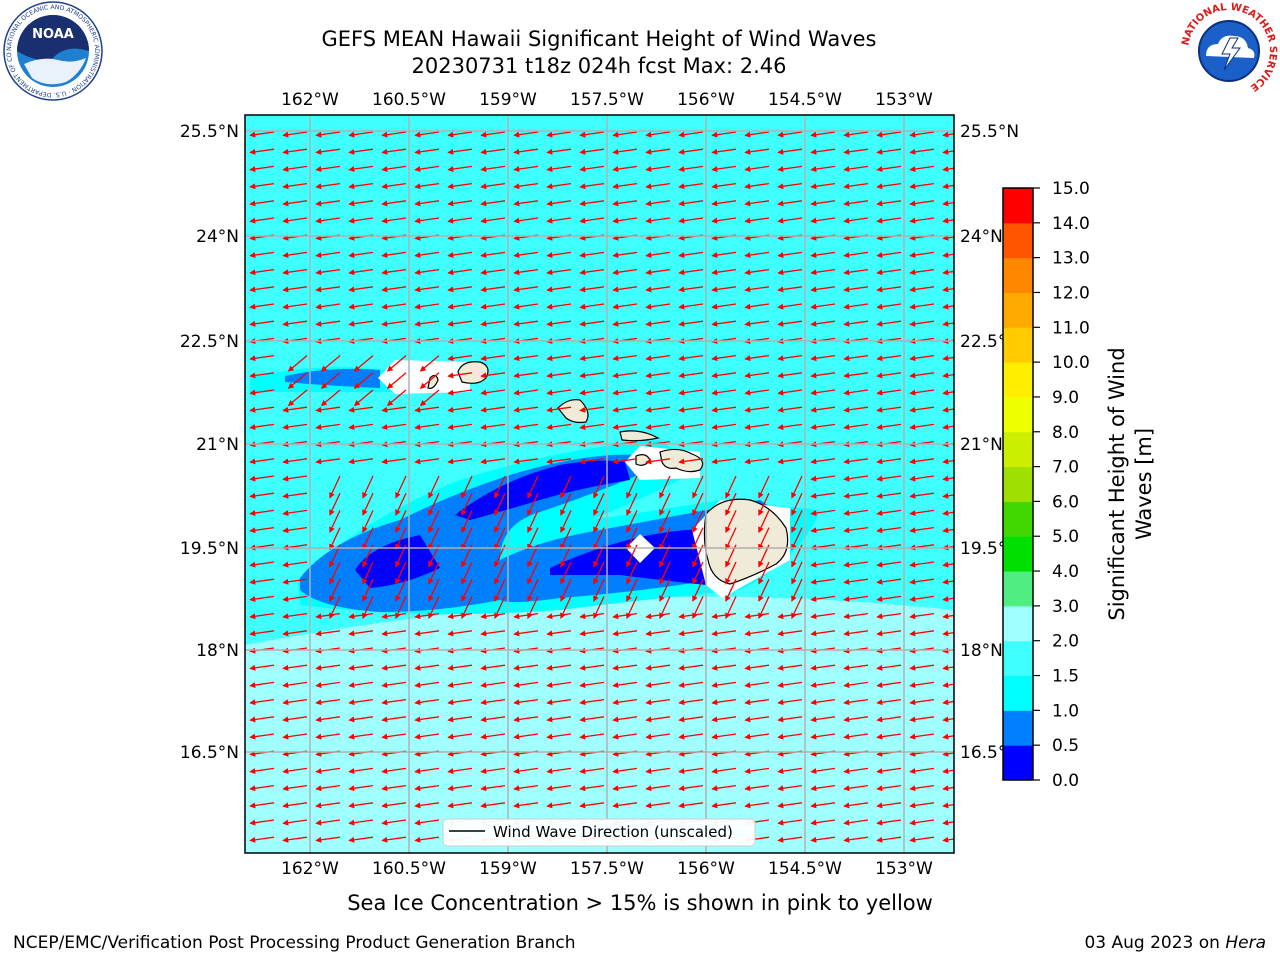 The image size is (1280, 960). Describe the element at coordinates (639, 436) in the screenshot. I see `molokai-island` at that location.